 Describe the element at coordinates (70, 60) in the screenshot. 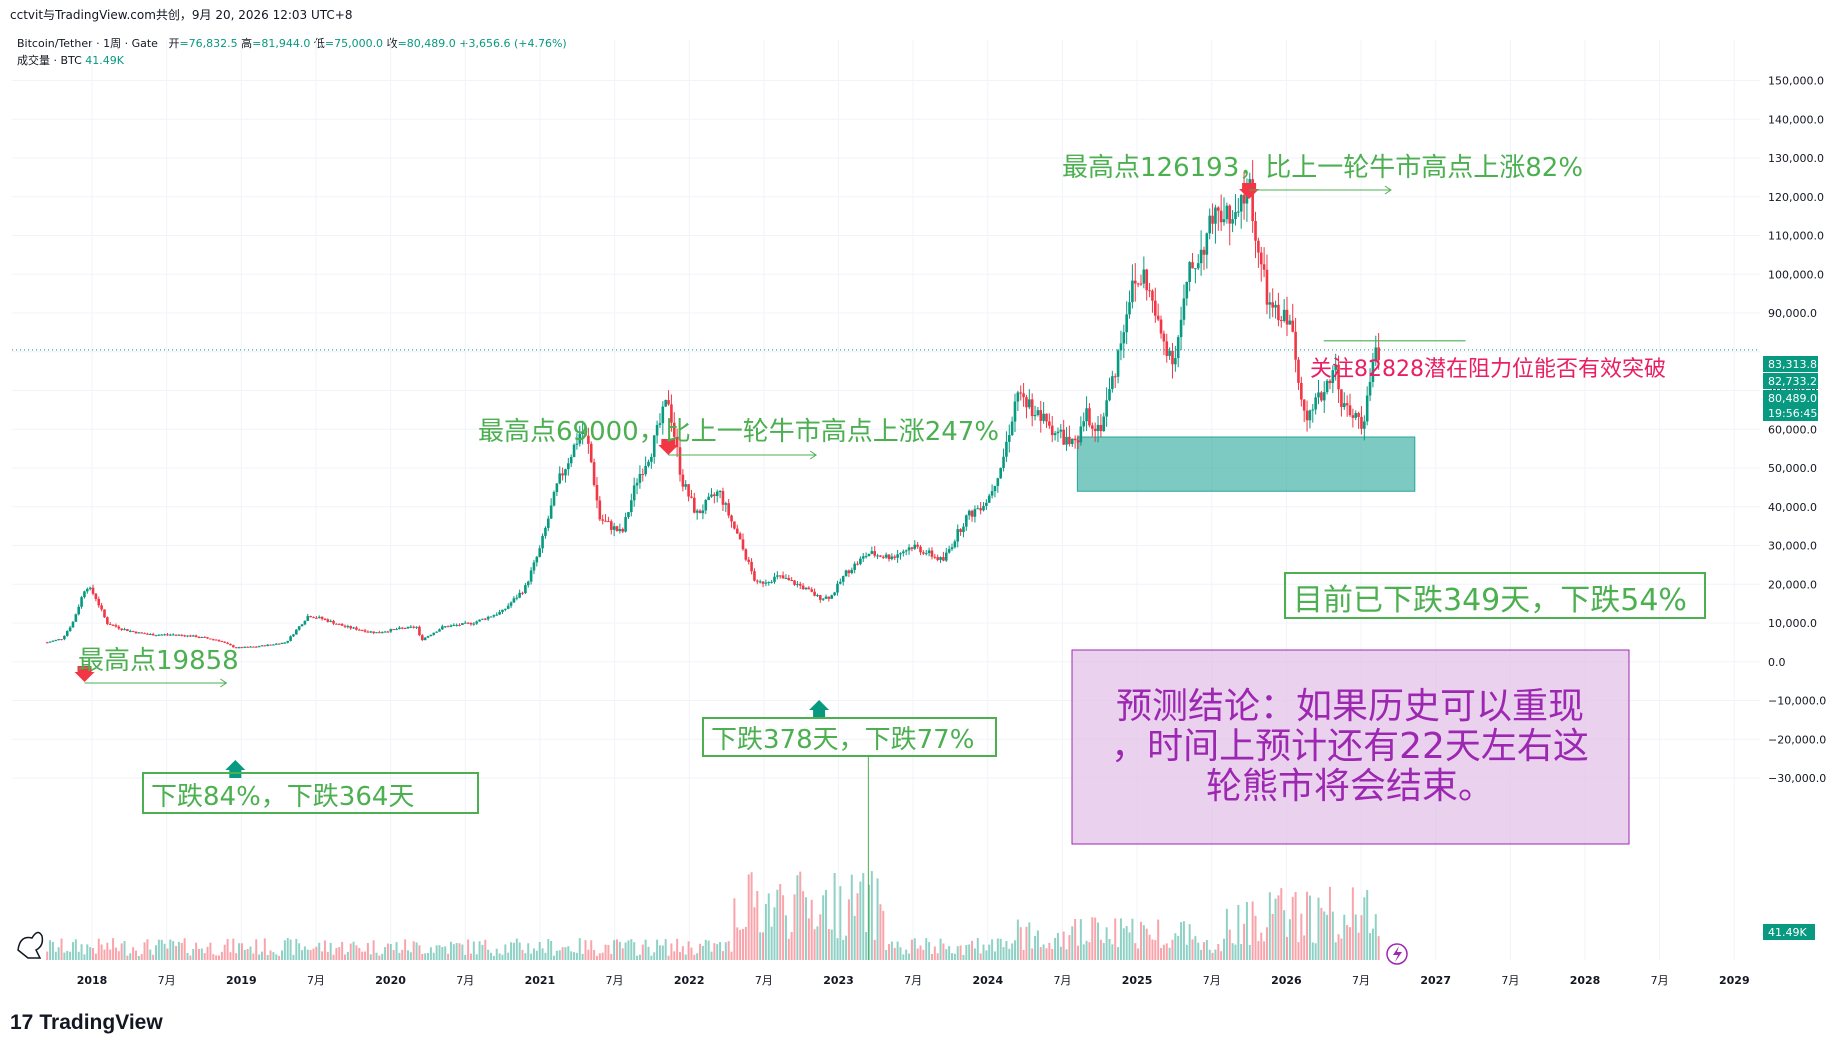

I see `volume-legend: 成交量 · BTC 41.49K` at that location.